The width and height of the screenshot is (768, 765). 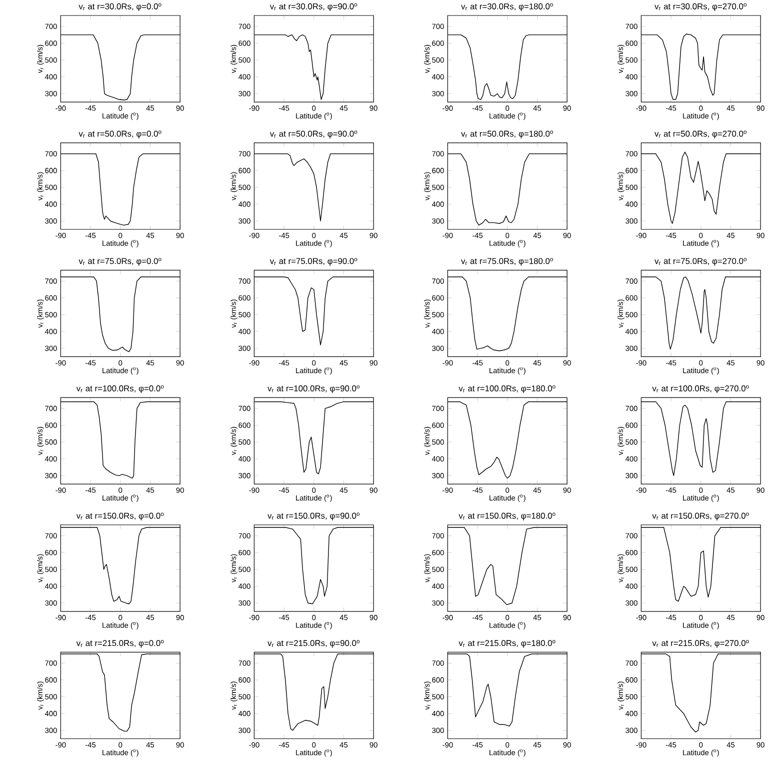 I want to click on chart-title: v$_{r}$ at r=75.0Rs, φ=0.0$^{o}$, so click(x=120, y=262).